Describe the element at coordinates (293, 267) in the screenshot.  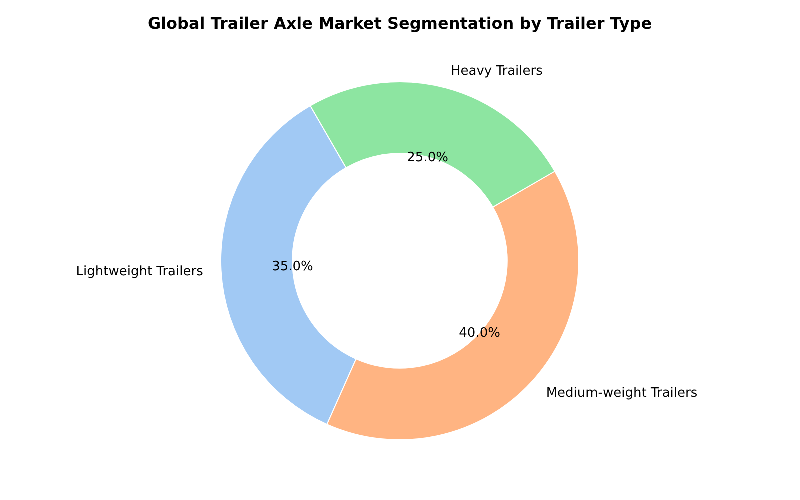
I see `data-label: 35.0%` at that location.